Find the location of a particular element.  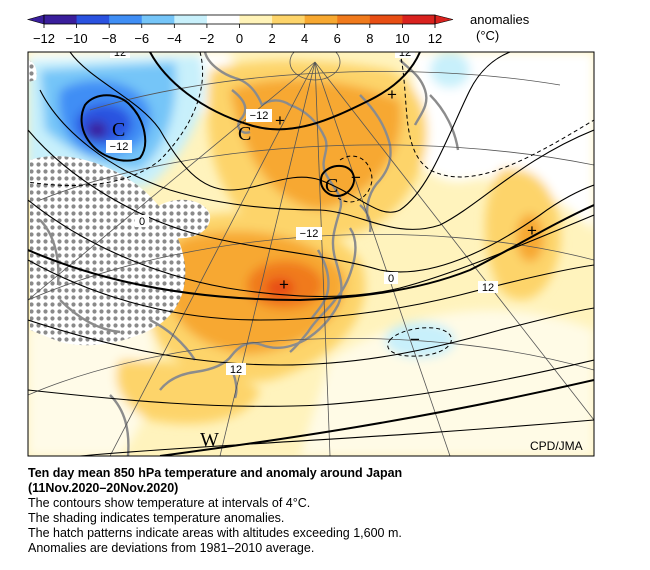

colorbar-arrow-high is located at coordinates (444, 19).